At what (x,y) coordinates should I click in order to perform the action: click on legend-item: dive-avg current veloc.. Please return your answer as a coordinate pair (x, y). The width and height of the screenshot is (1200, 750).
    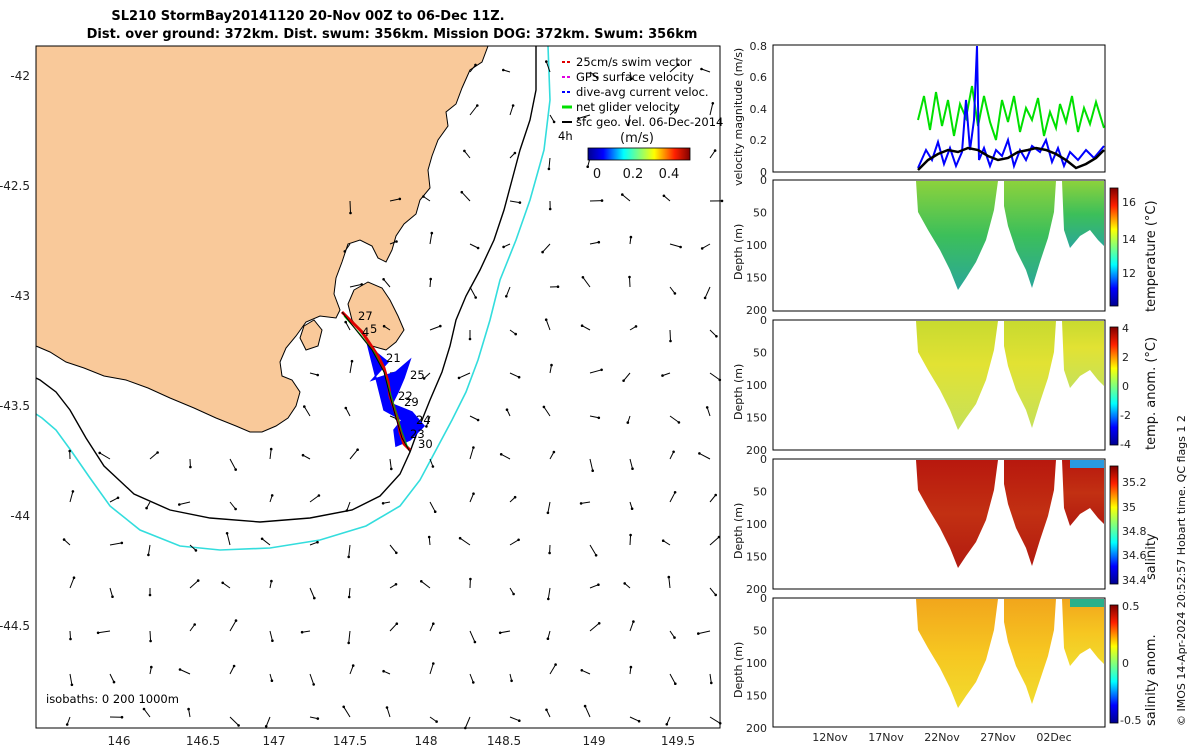
    Looking at the image, I should click on (642, 92).